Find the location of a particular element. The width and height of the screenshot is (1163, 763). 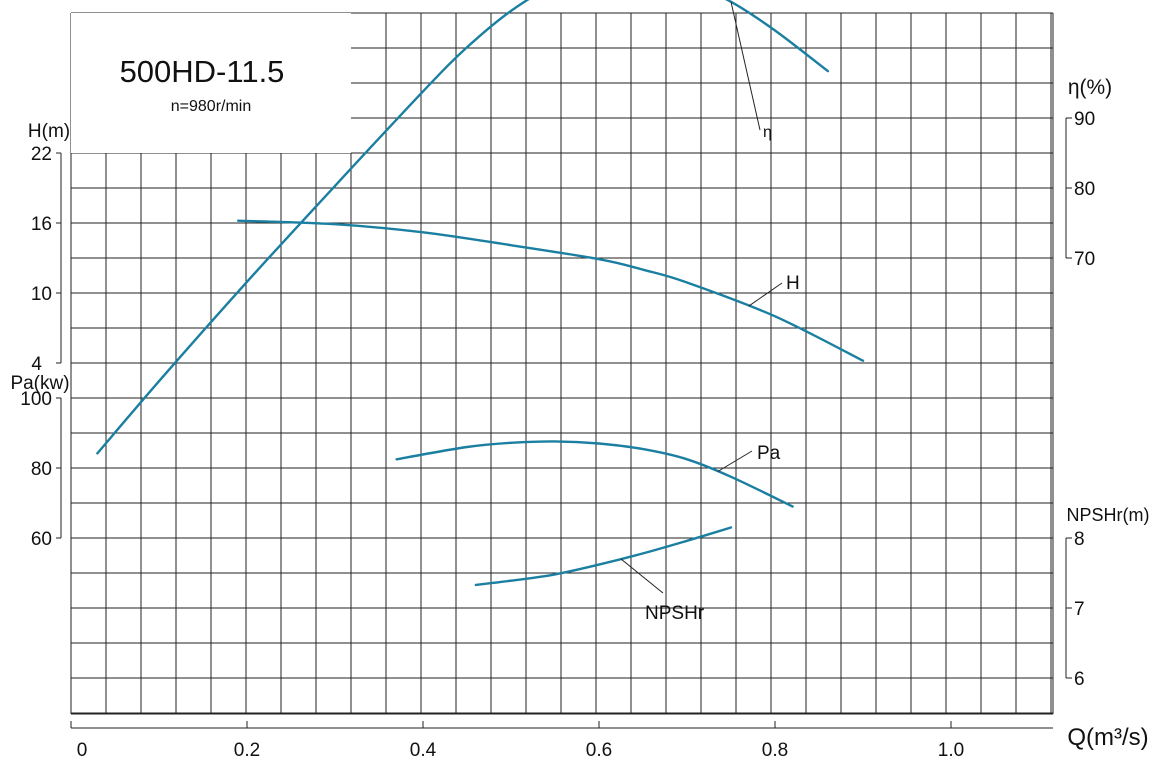

x-tick-label: 1.0 is located at coordinates (951, 750).